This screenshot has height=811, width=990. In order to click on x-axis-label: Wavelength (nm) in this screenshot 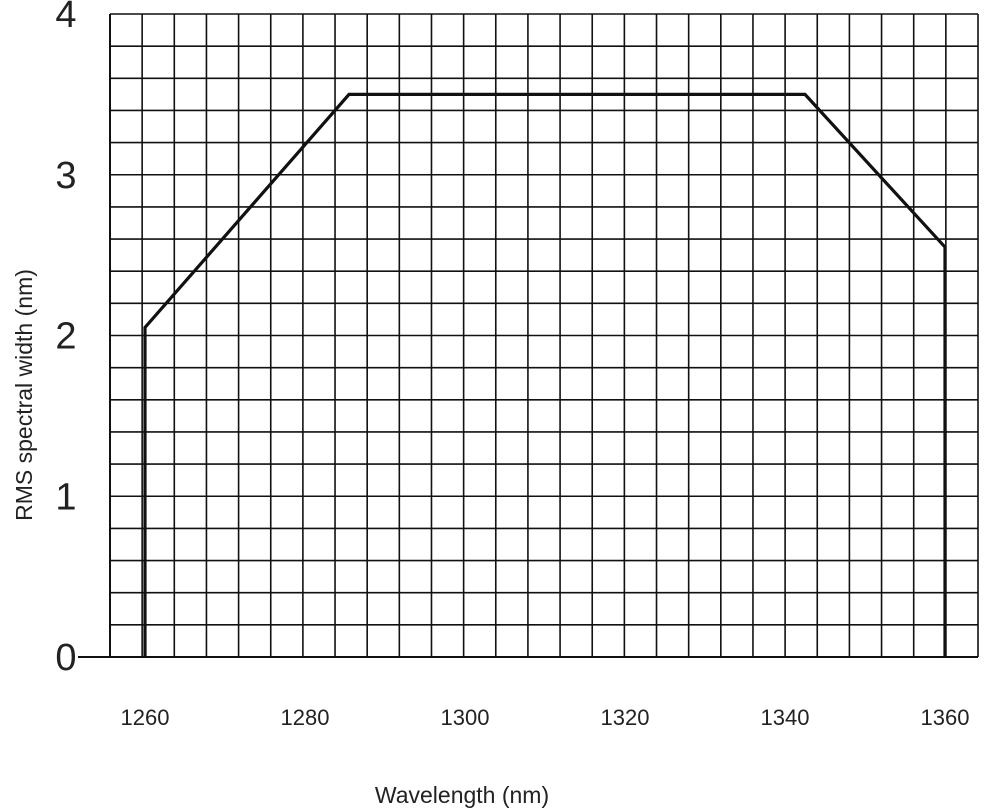, I will do `click(462, 795)`.